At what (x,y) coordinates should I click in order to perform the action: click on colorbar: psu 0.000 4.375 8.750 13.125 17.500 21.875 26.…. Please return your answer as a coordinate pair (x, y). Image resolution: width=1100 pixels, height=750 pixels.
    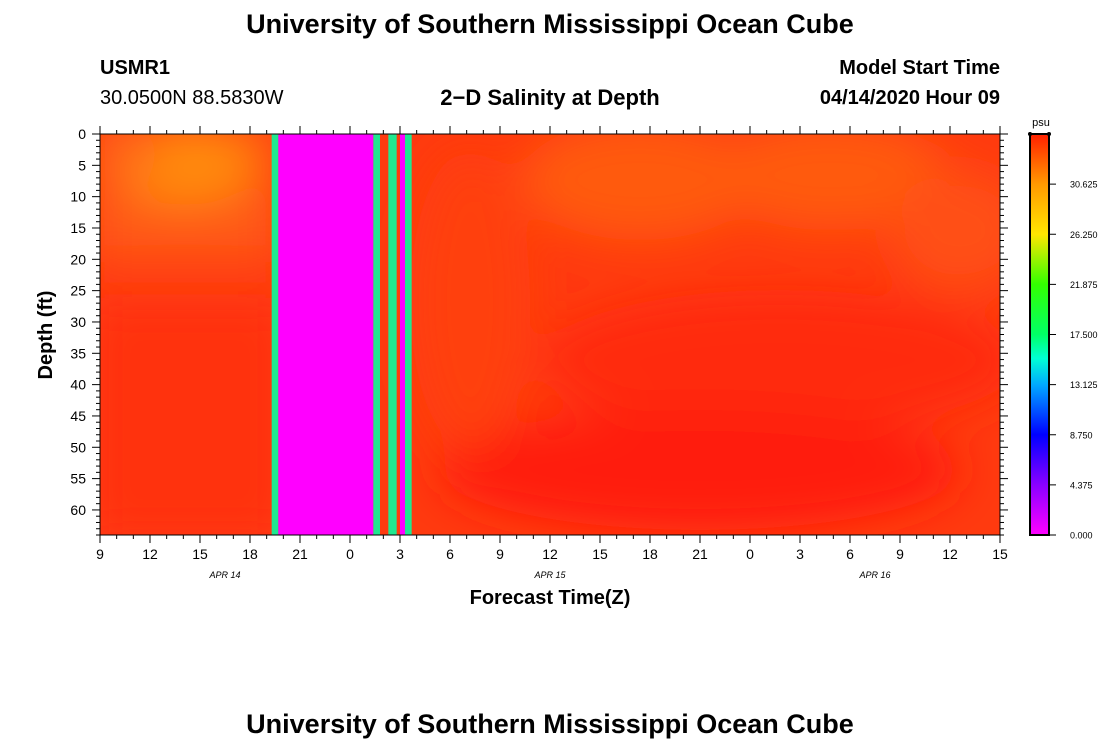
    Looking at the image, I should click on (1063, 329).